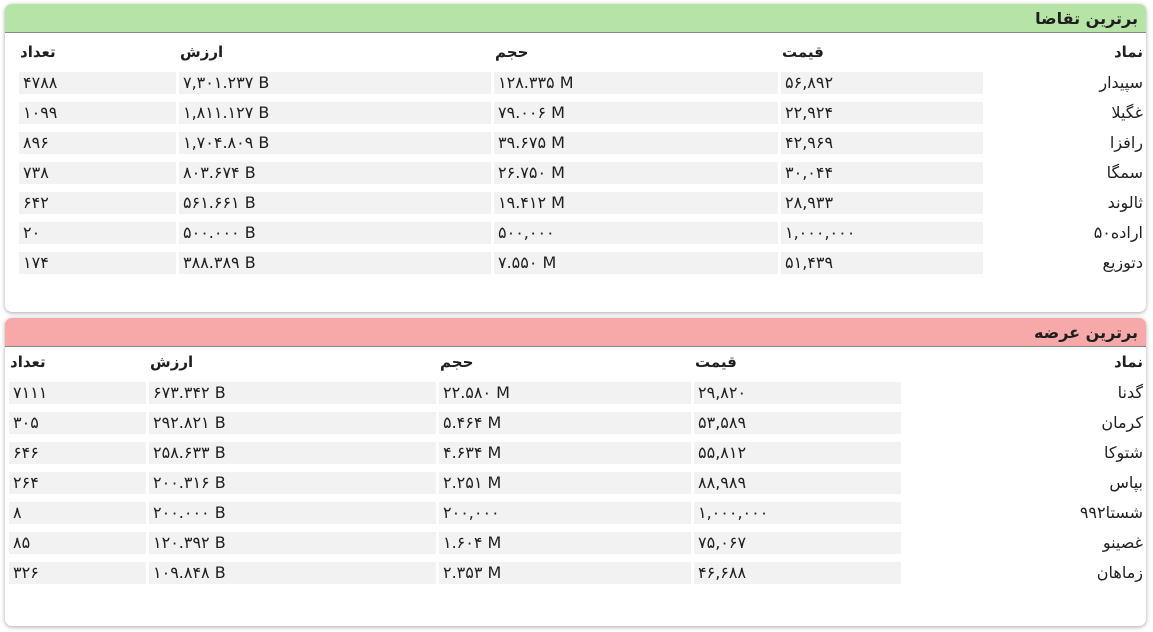 The width and height of the screenshot is (1153, 632). Describe the element at coordinates (1086, 332) in the screenshot. I see `top-supply-title: برترین عرضه` at that location.